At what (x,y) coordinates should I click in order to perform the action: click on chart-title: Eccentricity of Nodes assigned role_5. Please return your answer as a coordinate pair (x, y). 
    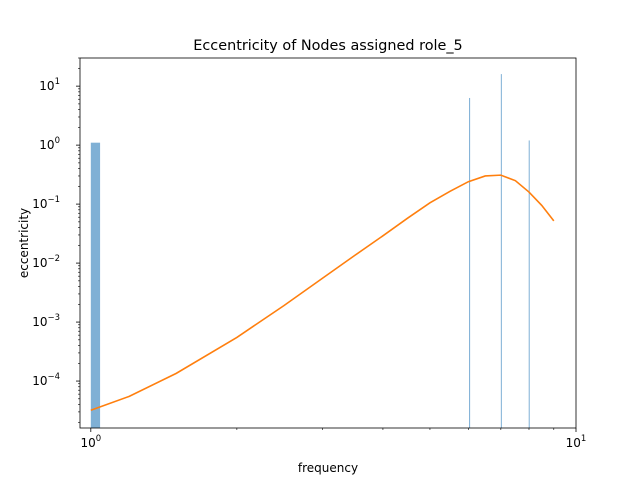
    Looking at the image, I should click on (327, 46).